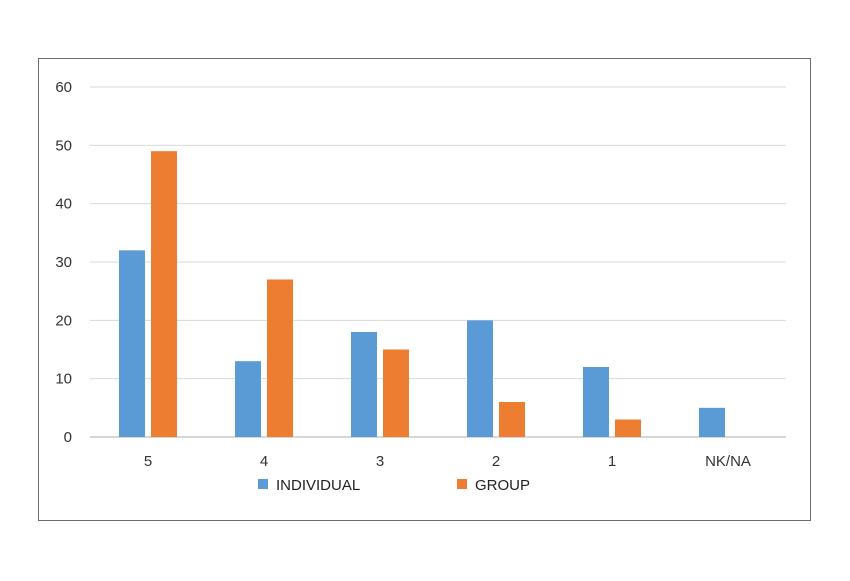 This screenshot has width=850, height=581. What do you see at coordinates (263, 484) in the screenshot?
I see `legend-swatch-individual` at bounding box center [263, 484].